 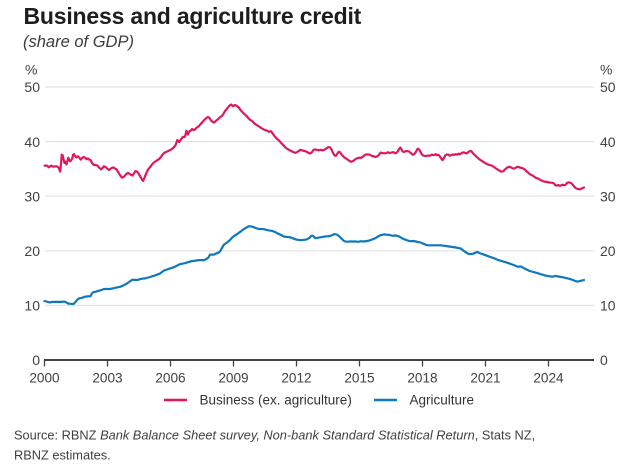 What do you see at coordinates (422, 377) in the screenshot?
I see `svg-text: 2018` at bounding box center [422, 377].